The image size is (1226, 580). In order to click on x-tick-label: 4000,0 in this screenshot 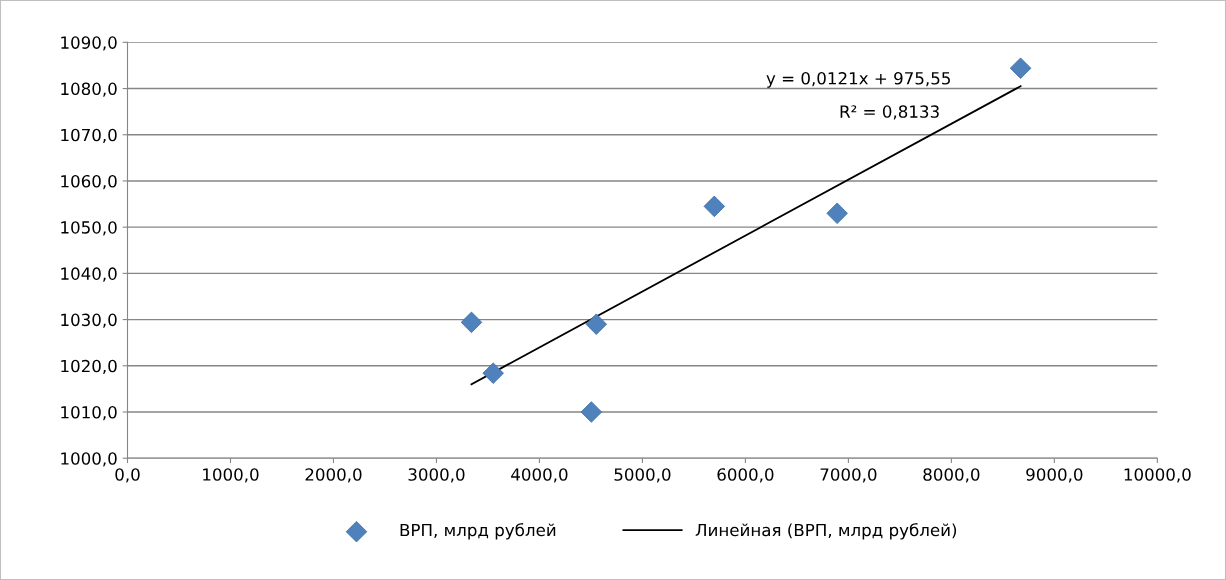, I will do `click(539, 475)`.